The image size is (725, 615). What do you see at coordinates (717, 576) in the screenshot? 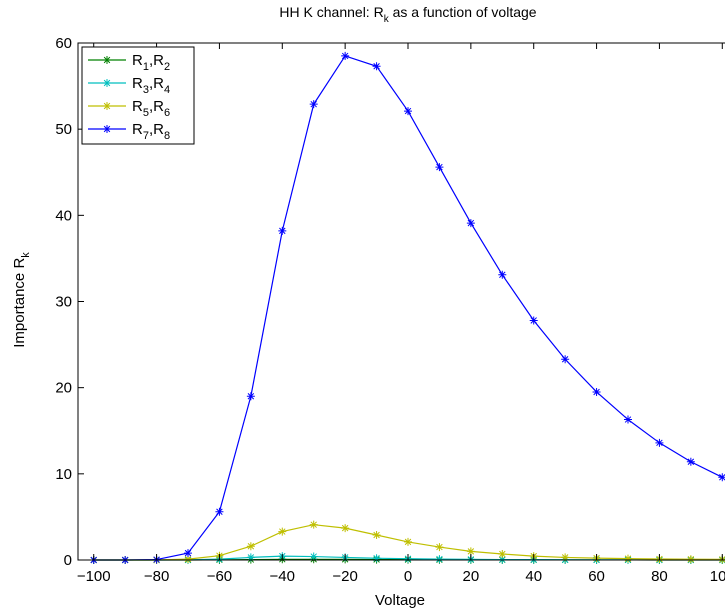
I see `x-tick-label: 100` at bounding box center [717, 576].